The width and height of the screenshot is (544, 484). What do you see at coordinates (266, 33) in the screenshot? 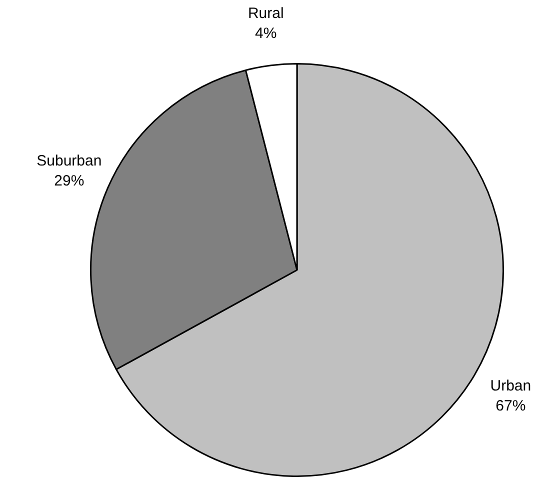
I see `data-label: 4%` at bounding box center [266, 33].